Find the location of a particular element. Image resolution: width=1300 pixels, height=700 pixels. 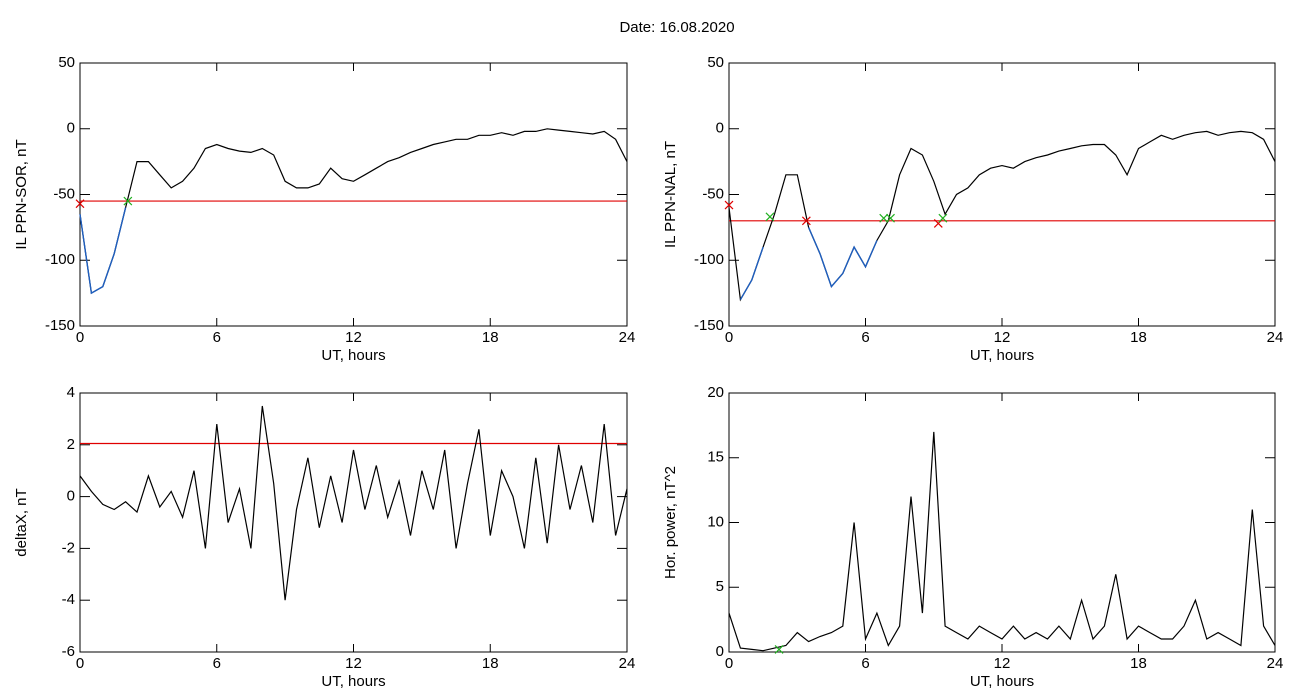

y-tick-label: 10 is located at coordinates (715, 521).